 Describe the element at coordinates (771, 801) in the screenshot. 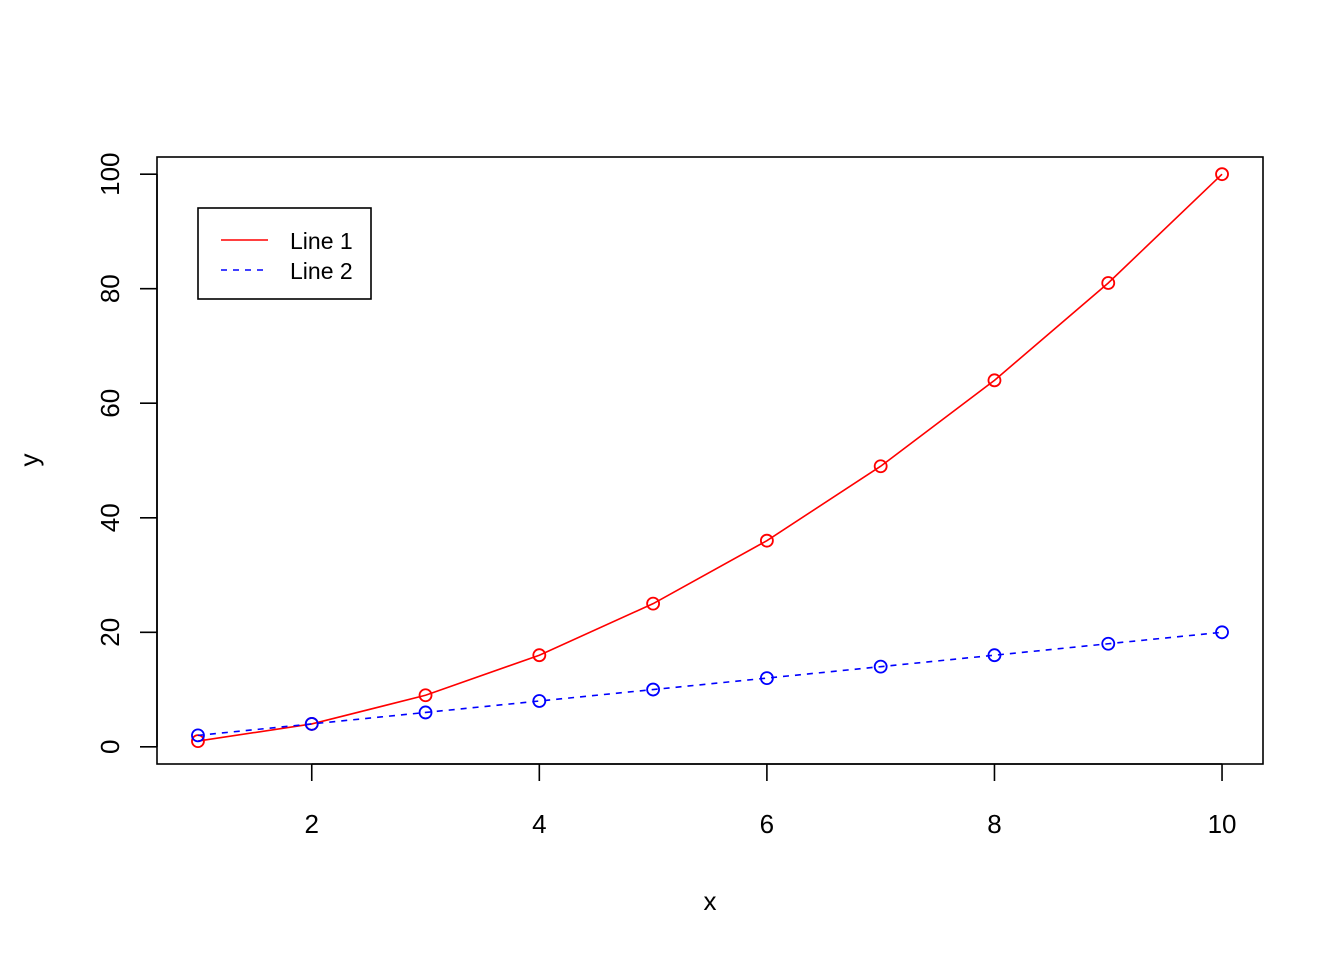

I see `x-axis: 2 4 6 8 10` at that location.